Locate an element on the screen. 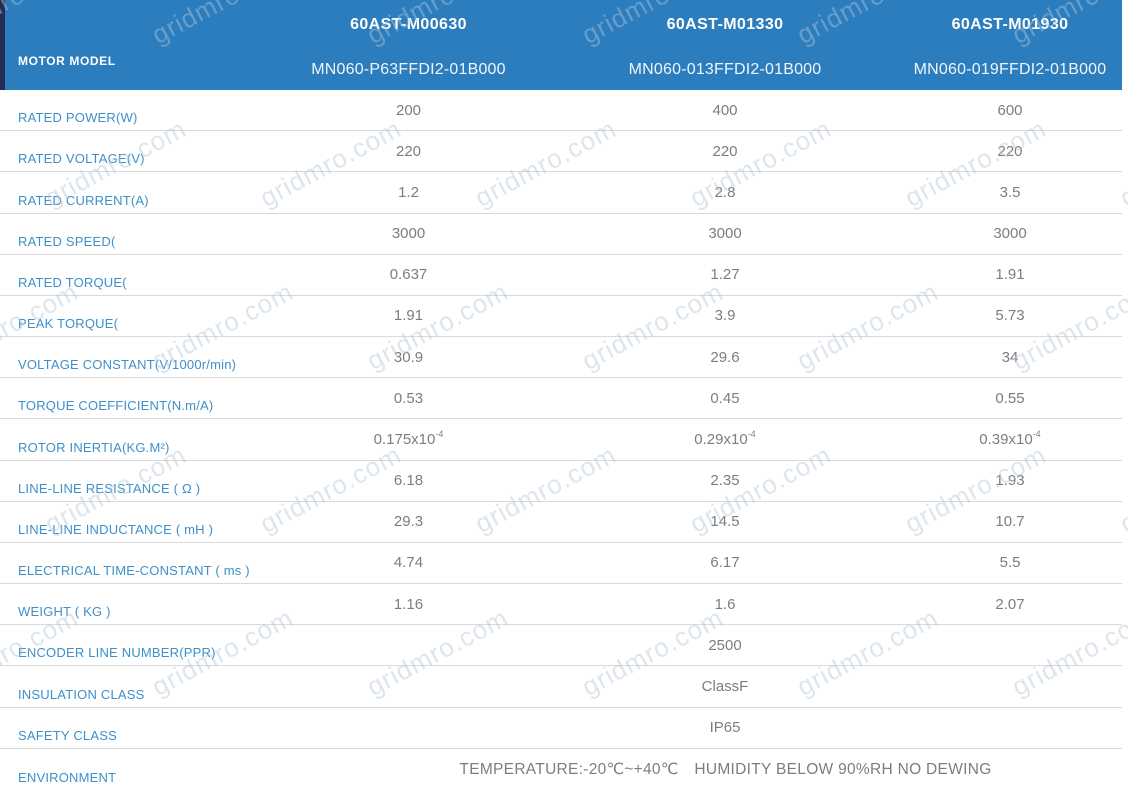 The image size is (1128, 790). value-base: 0.39x10 is located at coordinates (1006, 440).